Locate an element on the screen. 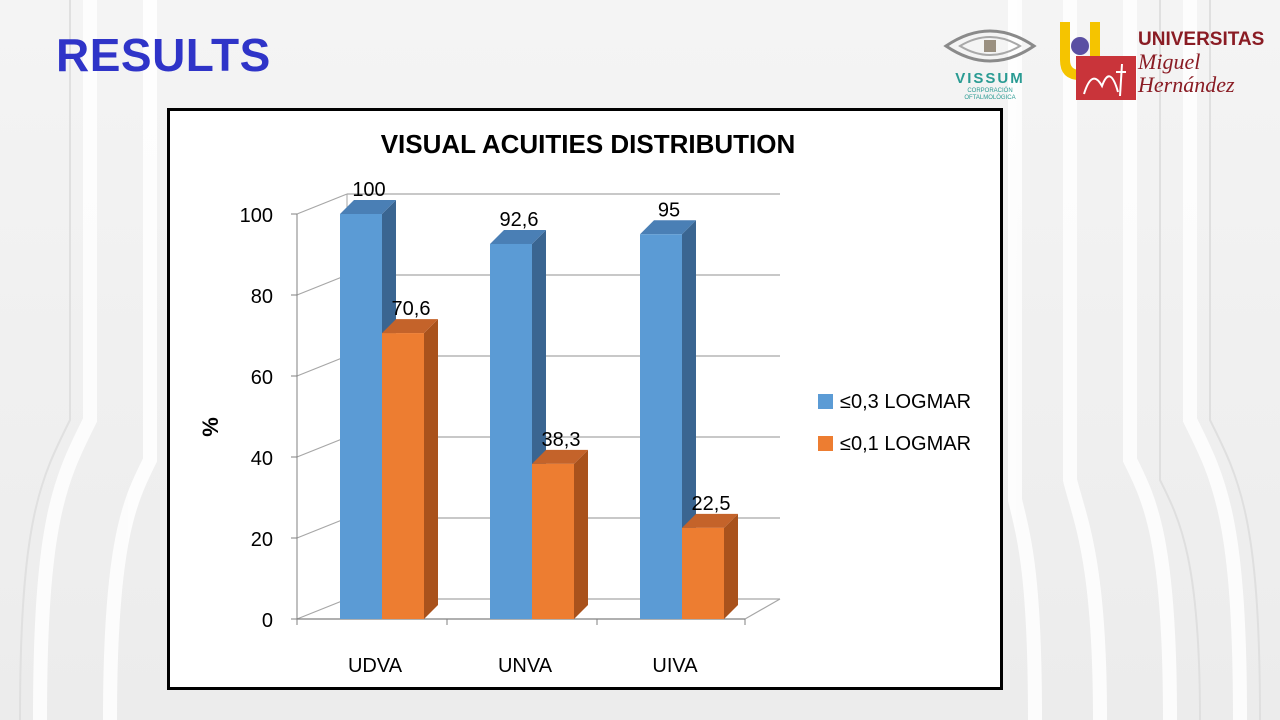  legend-label: ≤0,1 LOGMAR is located at coordinates (905, 444).